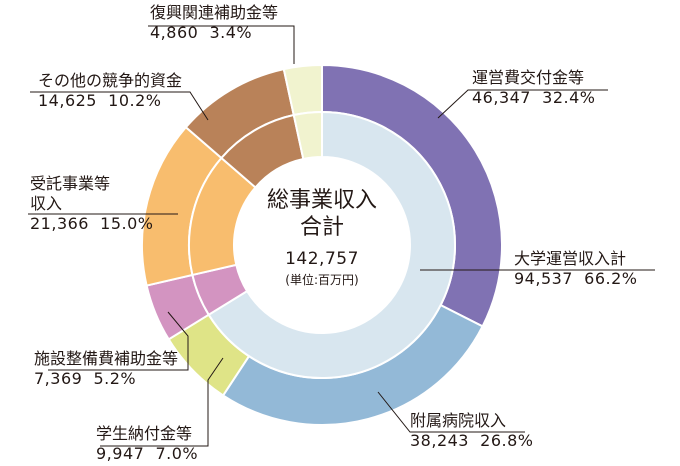  I want to click on label-sonota: その他の競争的資金 14,625 10.2%, so click(110, 91).